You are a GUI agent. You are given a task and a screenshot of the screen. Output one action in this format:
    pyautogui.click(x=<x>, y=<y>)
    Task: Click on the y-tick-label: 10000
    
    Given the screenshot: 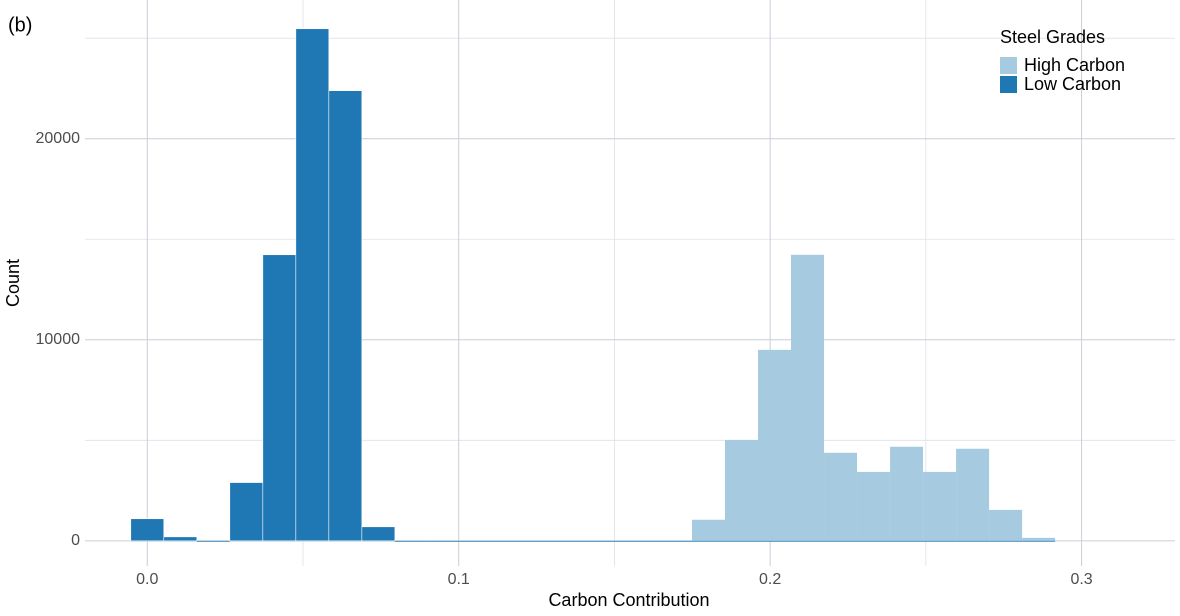 What is the action you would take?
    pyautogui.click(x=58, y=339)
    